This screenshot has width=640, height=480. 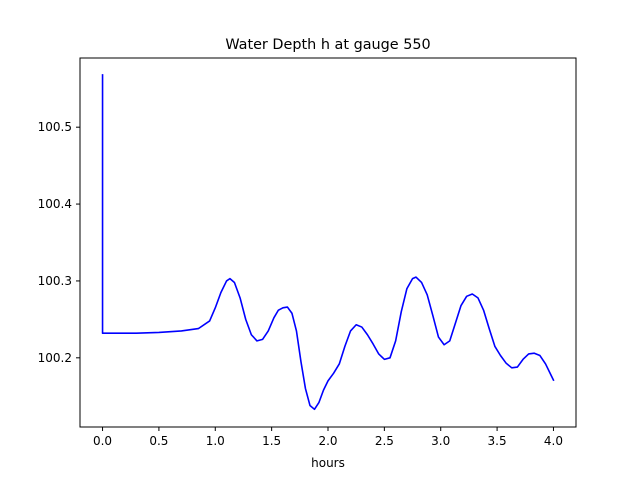 What do you see at coordinates (327, 45) in the screenshot?
I see `chart-title: Water Depth h at gauge 550` at bounding box center [327, 45].